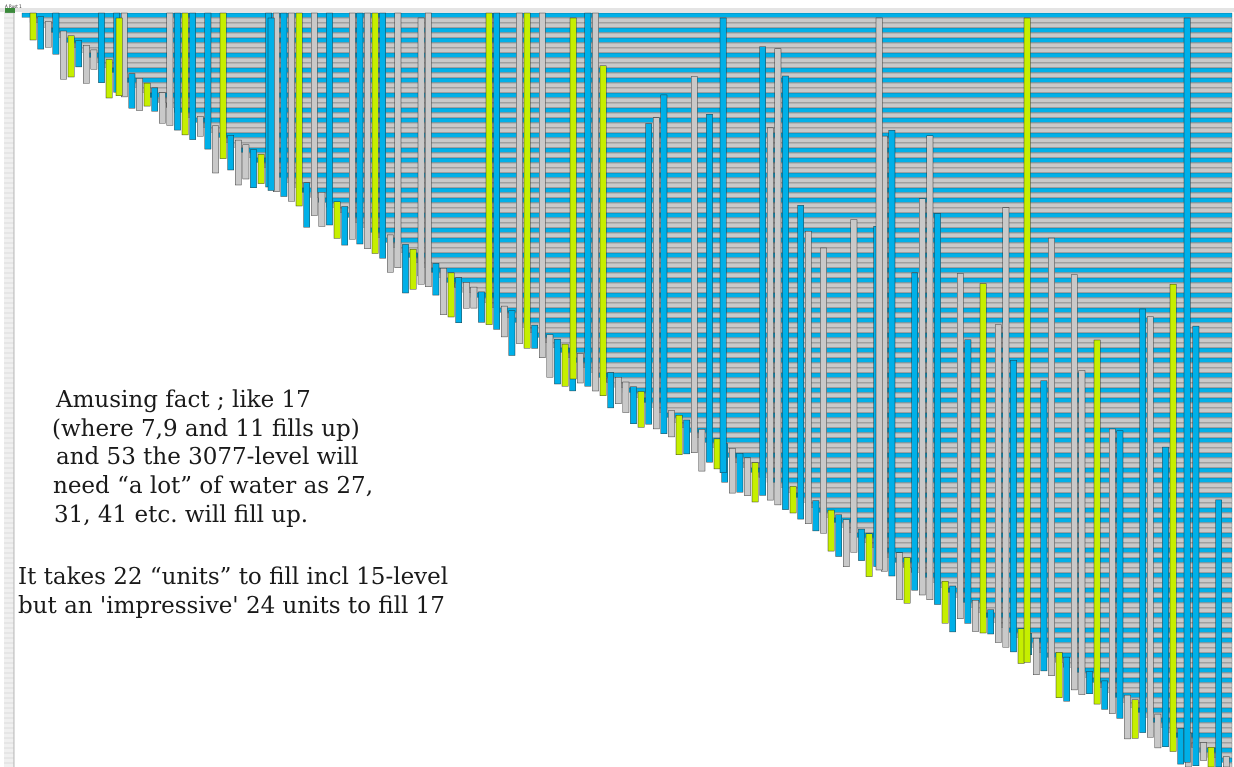  I want to click on selected-cell, so click(10, 10).